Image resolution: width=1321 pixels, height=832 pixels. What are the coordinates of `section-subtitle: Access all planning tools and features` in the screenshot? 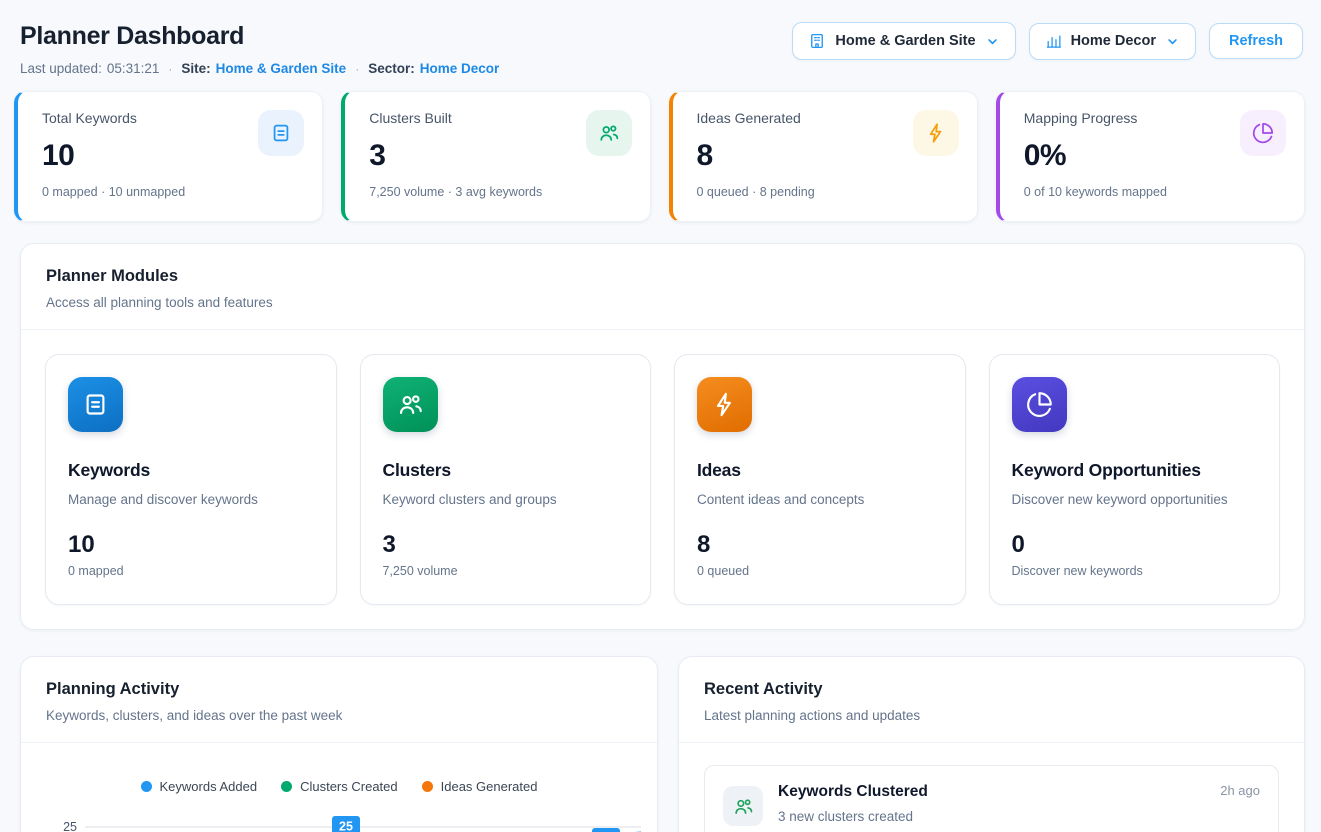 It's located at (159, 302).